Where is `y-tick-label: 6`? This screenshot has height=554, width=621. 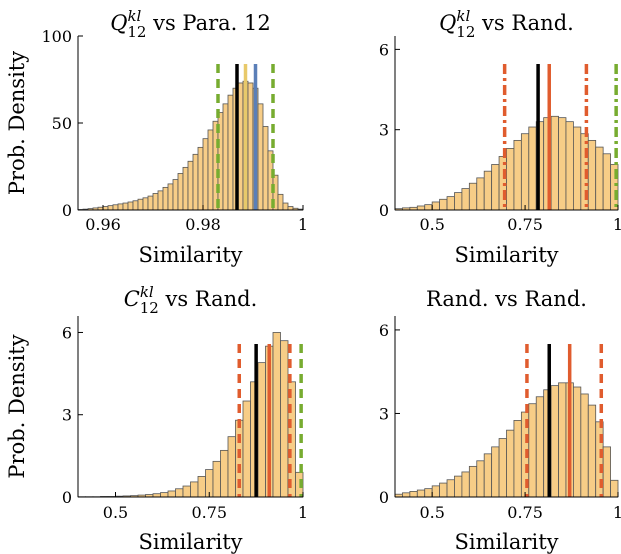
y-tick-label: 6 is located at coordinates (384, 49).